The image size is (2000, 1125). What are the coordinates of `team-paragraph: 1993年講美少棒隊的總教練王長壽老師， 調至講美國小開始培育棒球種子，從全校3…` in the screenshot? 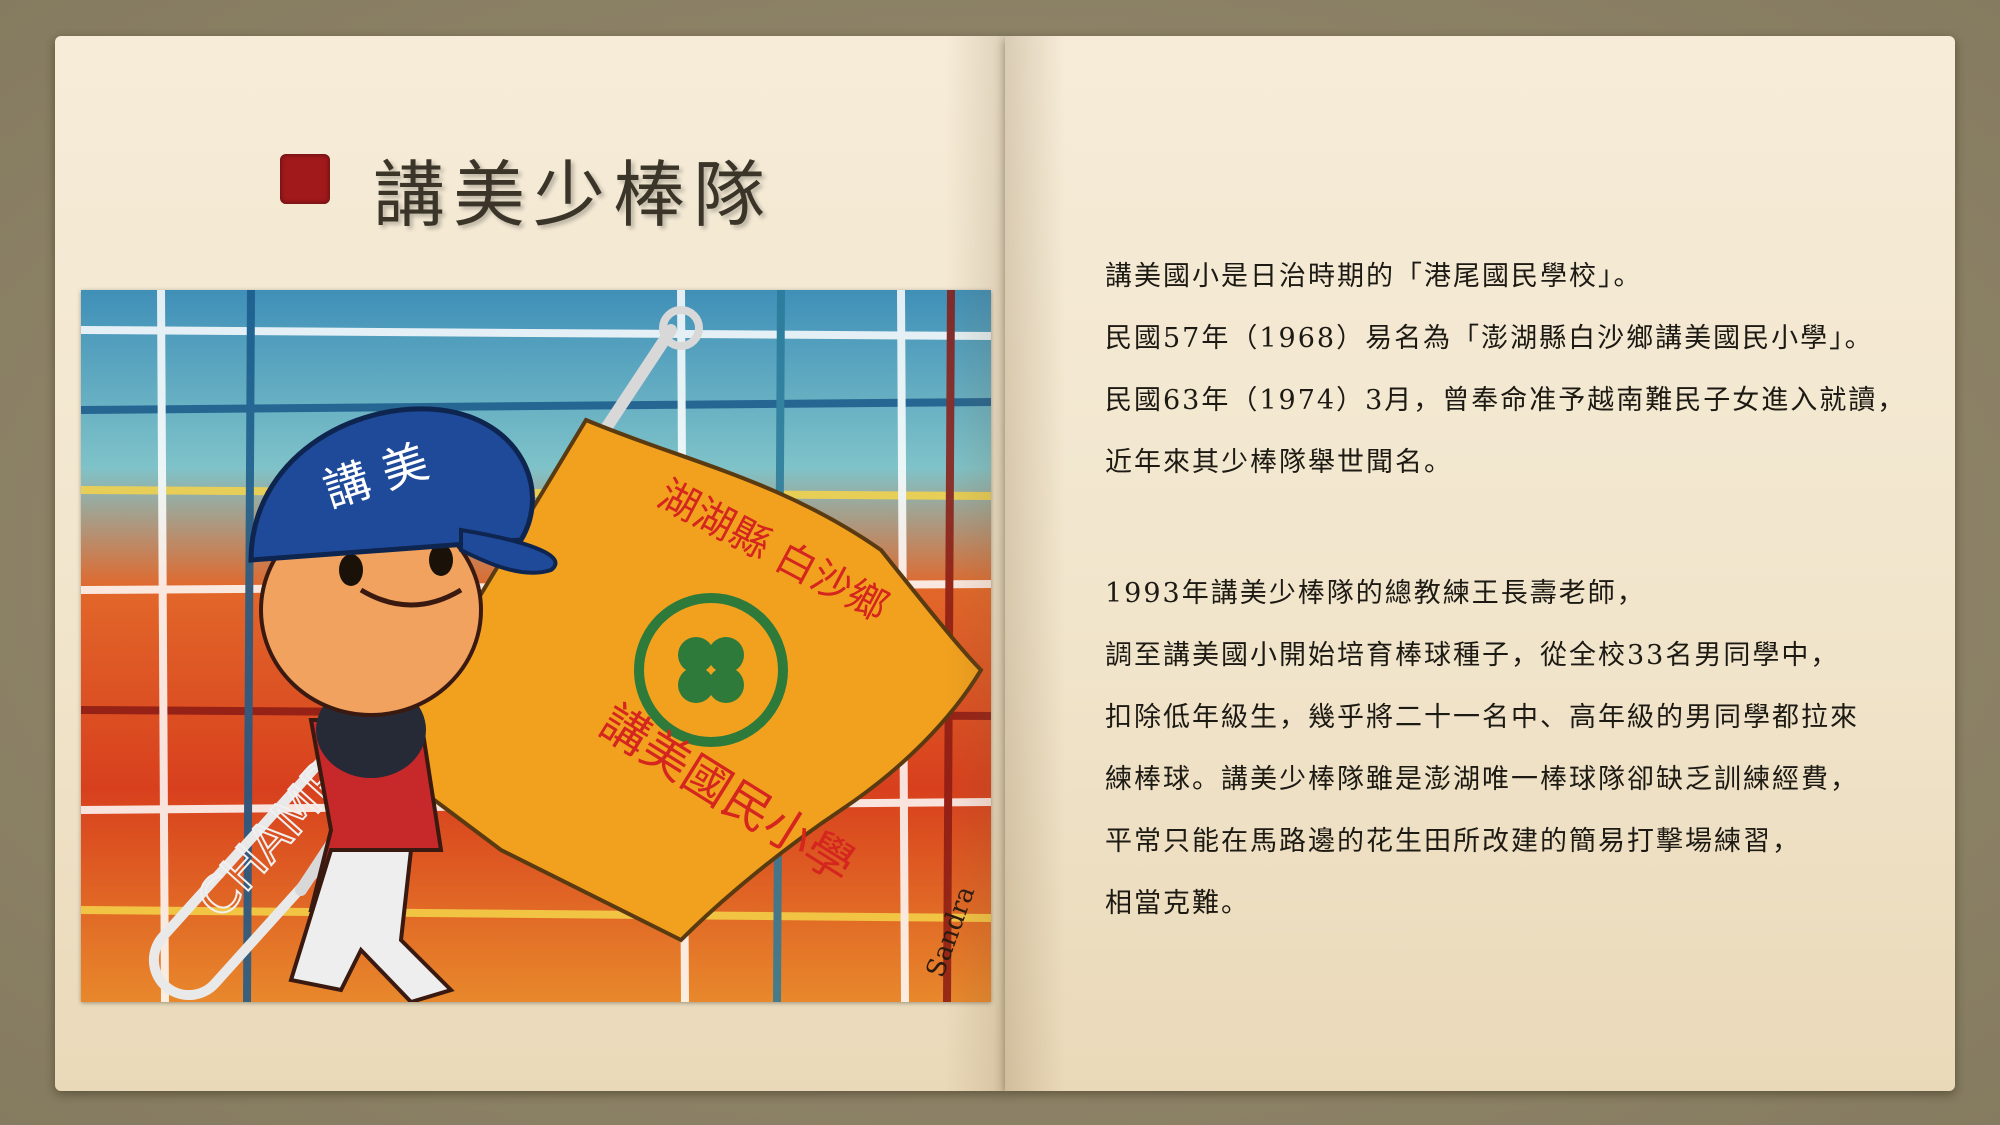 It's located at (1535, 749).